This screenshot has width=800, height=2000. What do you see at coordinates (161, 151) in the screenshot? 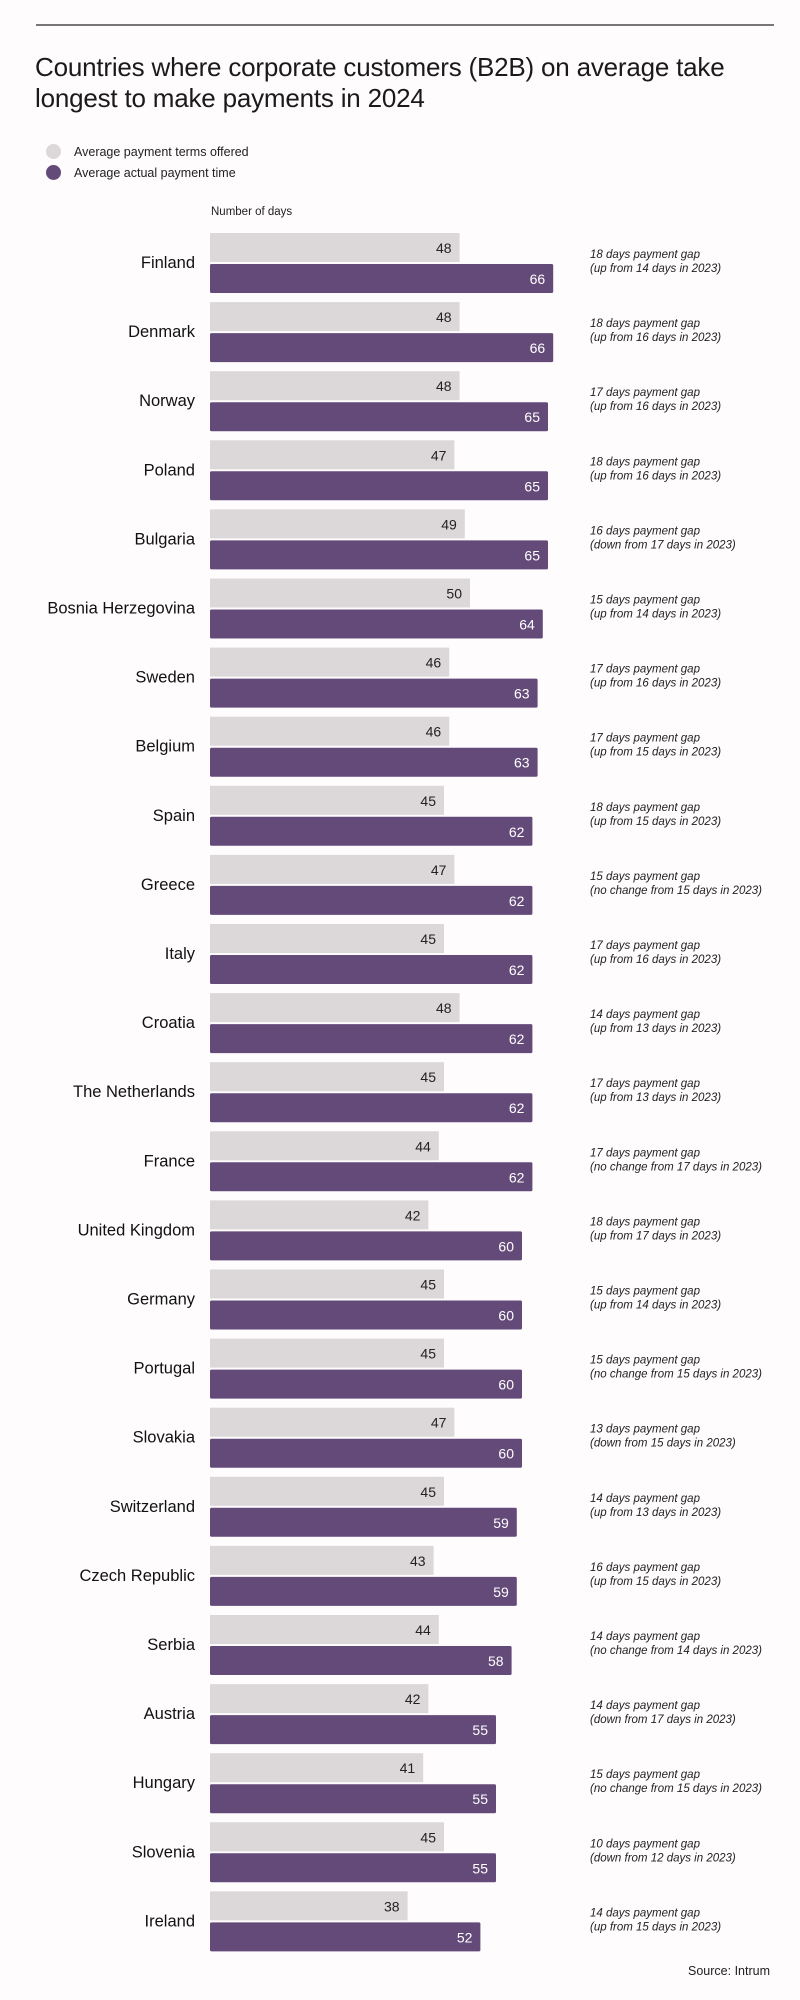
I see `legend-label-terms: Average payment terms offered` at bounding box center [161, 151].